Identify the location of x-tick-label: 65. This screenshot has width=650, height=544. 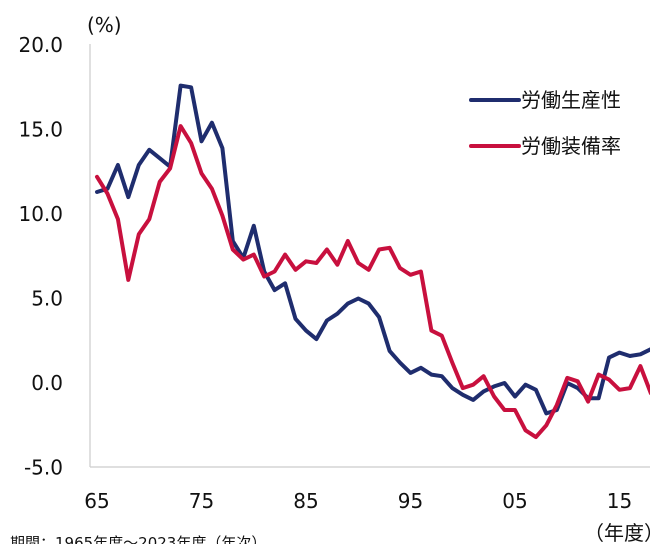
(96, 501).